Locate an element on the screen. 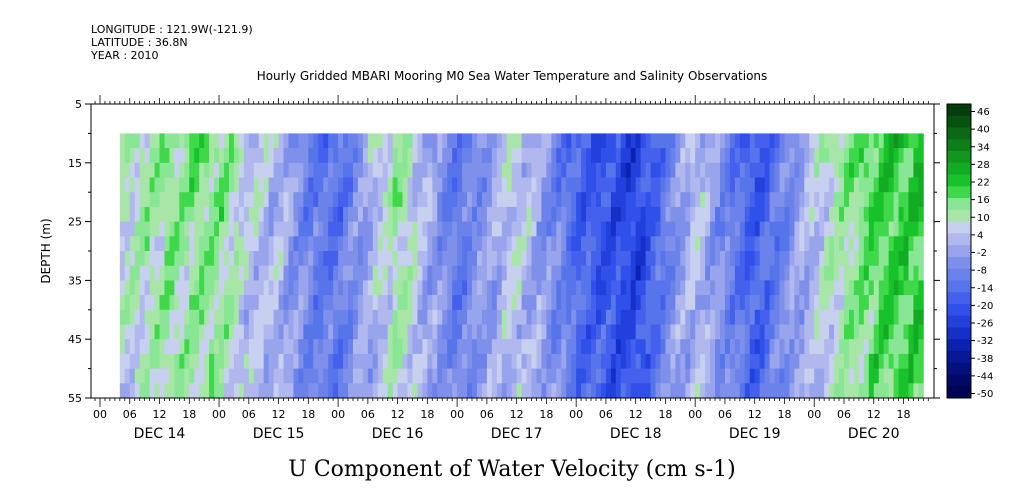 This screenshot has height=504, width=1009. x-hour-label: 00 is located at coordinates (100, 414).